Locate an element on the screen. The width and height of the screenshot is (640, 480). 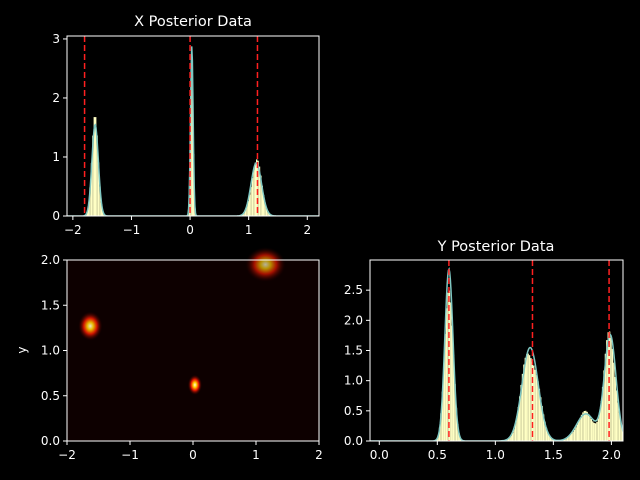
heatmap-ytick-label: 0.0 is located at coordinates (50, 441).